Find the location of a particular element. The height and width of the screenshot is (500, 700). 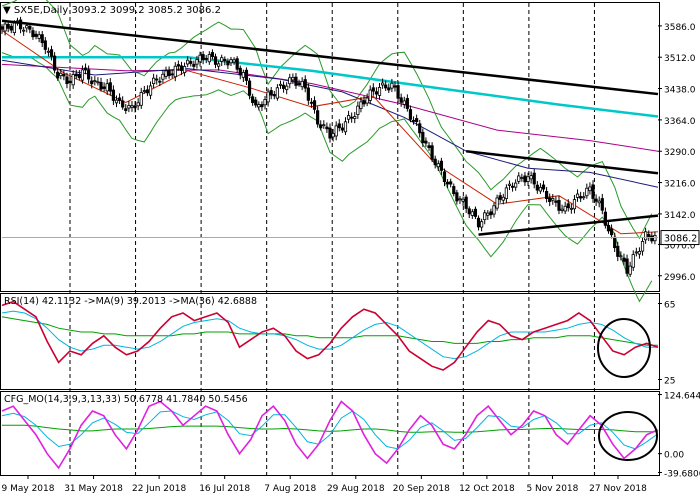

x-axis-date-label: 31 May 2018 is located at coordinates (93, 489).